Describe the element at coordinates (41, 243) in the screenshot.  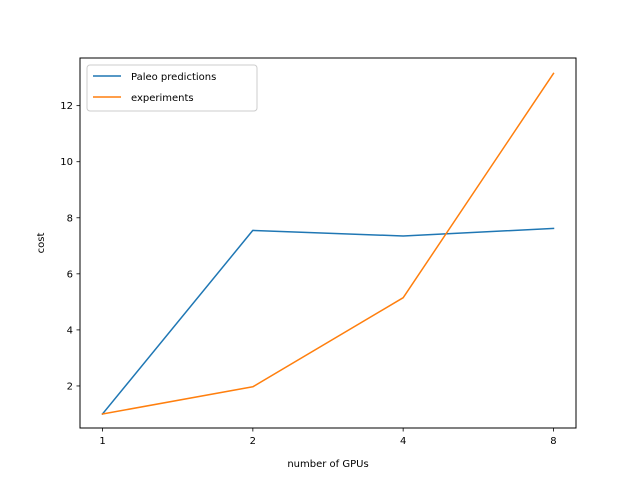
I see `y-axis-label: cost` at that location.